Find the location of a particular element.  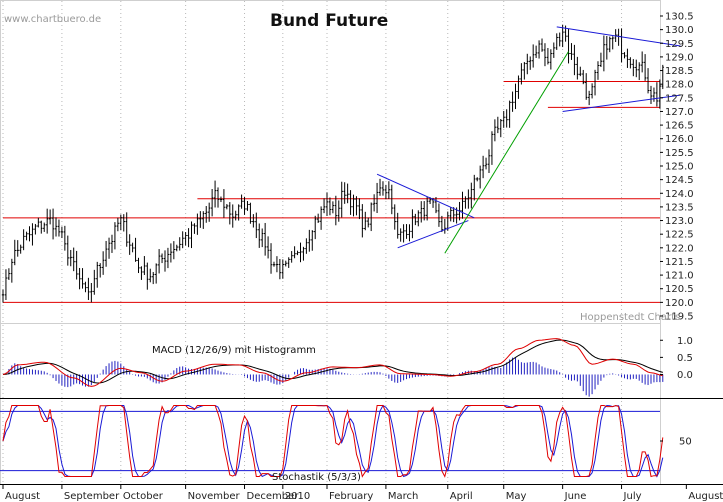

month-label: June is located at coordinates (575, 496).